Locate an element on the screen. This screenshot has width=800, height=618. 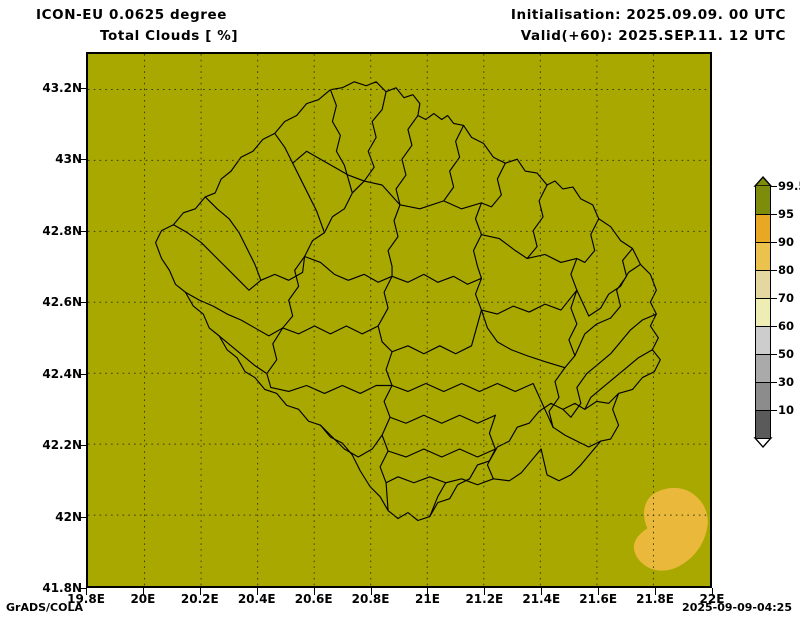
header-initialisation-time: Initialisation: 2025.09.09. 00 UTC is located at coordinates (648, 15).